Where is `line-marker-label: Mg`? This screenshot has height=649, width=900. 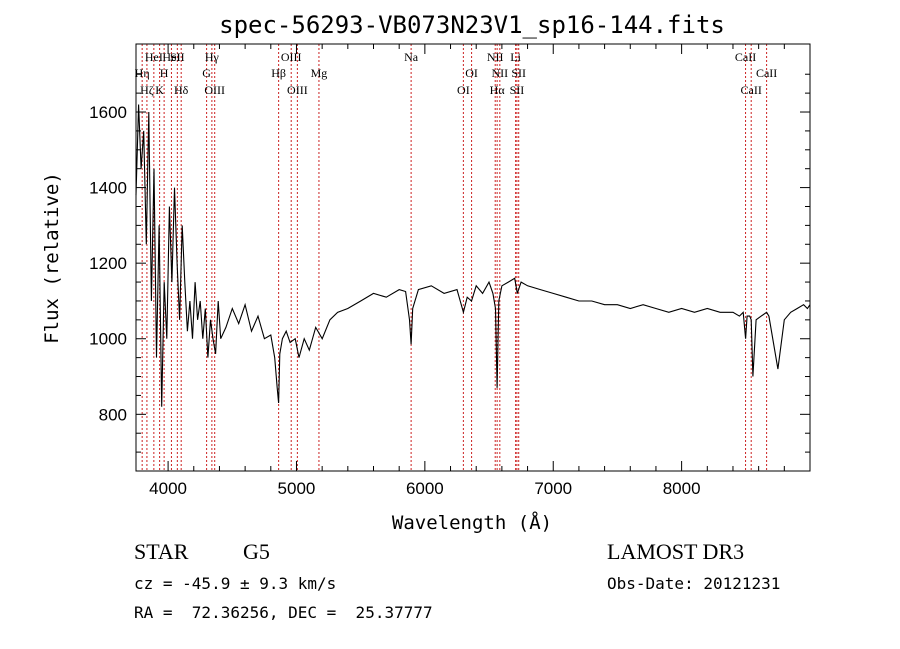
line-marker-label: Mg is located at coordinates (319, 73).